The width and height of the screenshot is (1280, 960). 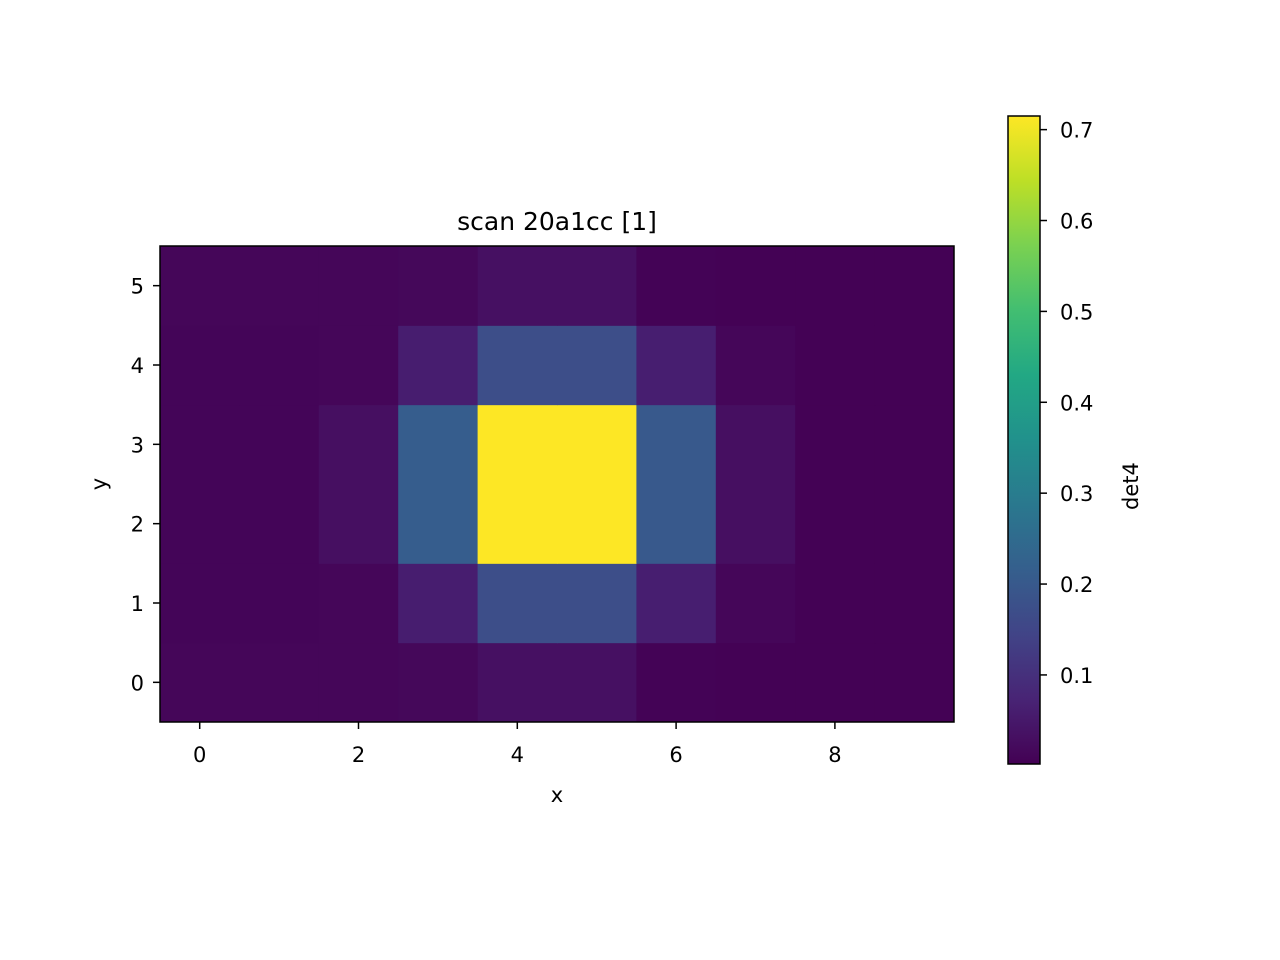 I want to click on colorbar-tick-label: 0.5, so click(x=1076, y=312).